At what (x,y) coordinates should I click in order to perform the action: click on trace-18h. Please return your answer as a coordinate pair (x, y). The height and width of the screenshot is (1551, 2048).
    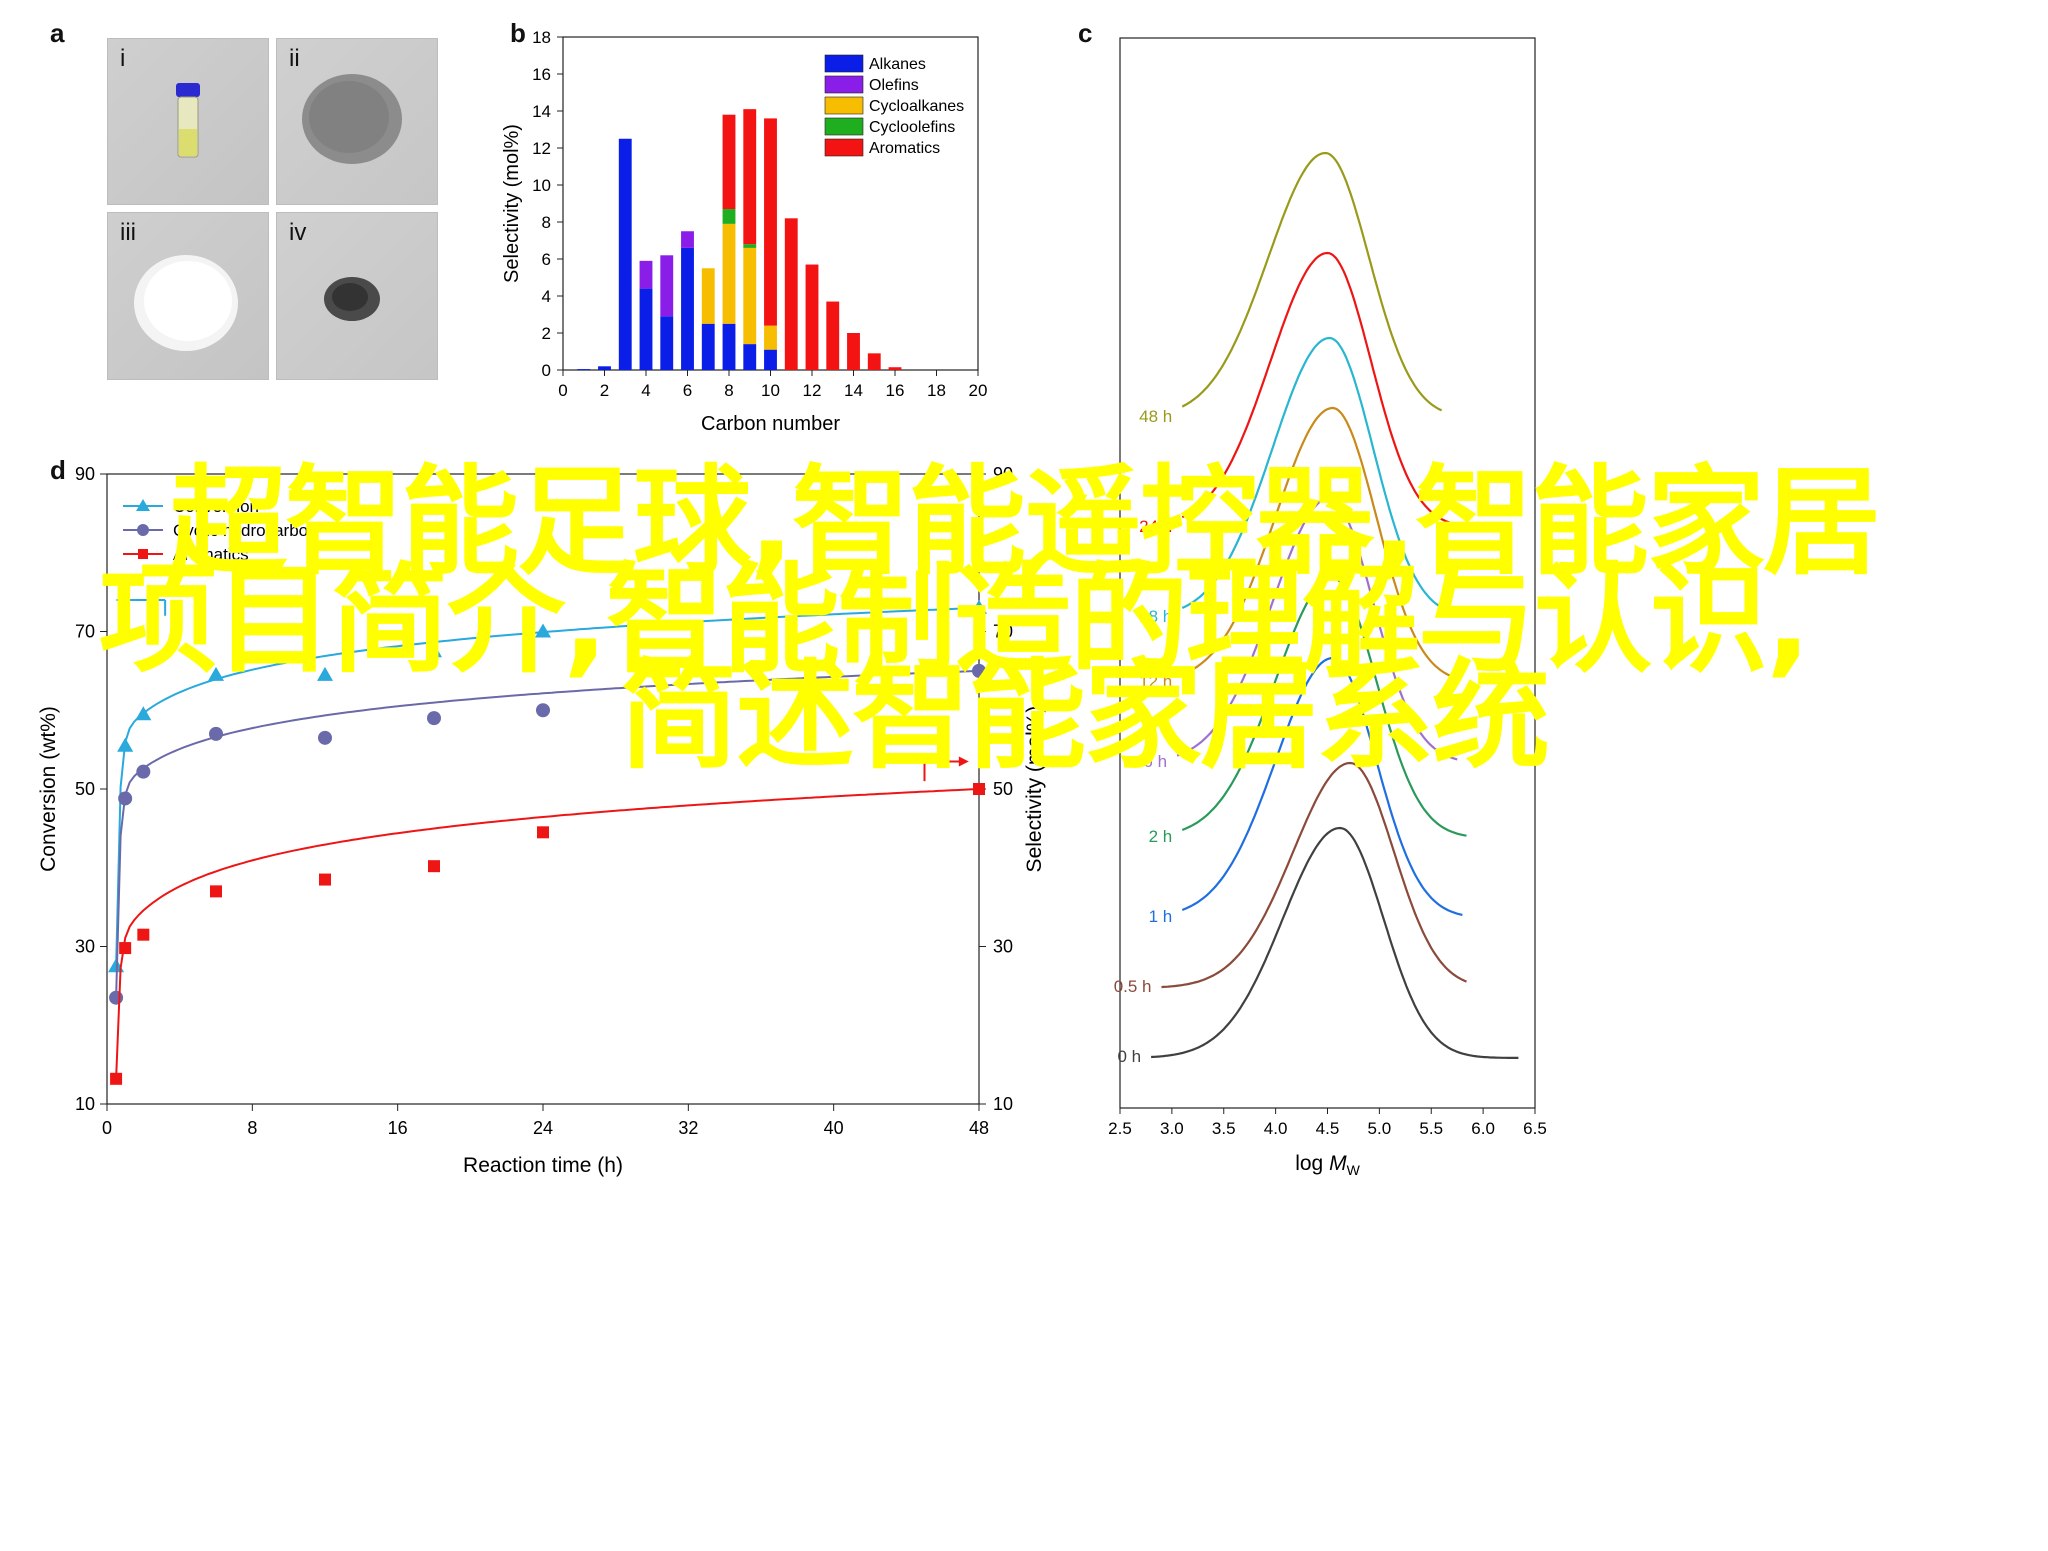
    Looking at the image, I should click on (1319, 475).